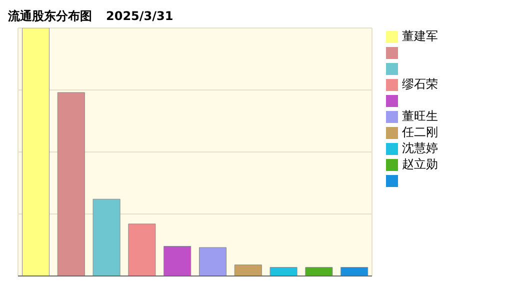 Image resolution: width=530 pixels, height=294 pixels. I want to click on chart-subtitle: 2025/3/31, so click(140, 16).